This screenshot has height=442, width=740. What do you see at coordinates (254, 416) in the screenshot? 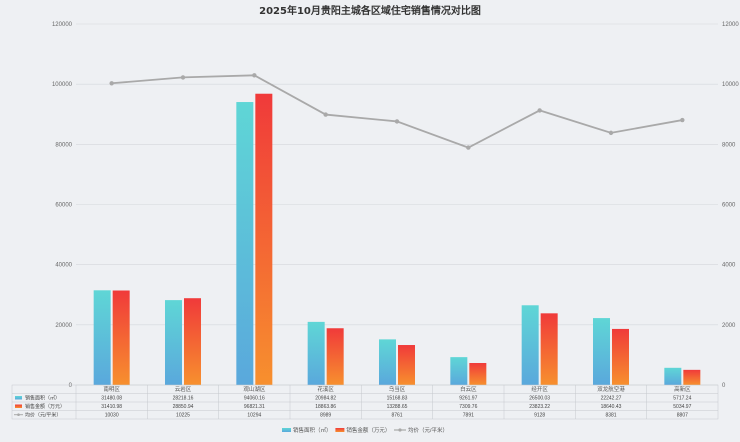
I see `table-value: 10294` at bounding box center [254, 416].